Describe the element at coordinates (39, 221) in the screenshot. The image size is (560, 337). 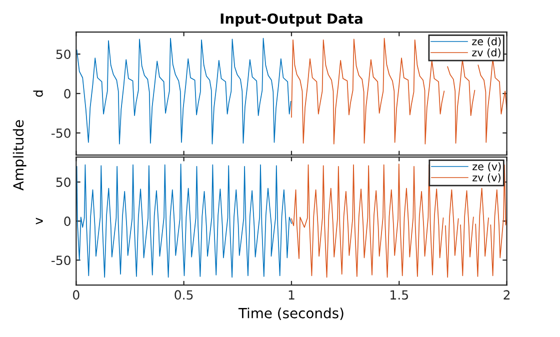
I see `y-axis-title: v` at that location.